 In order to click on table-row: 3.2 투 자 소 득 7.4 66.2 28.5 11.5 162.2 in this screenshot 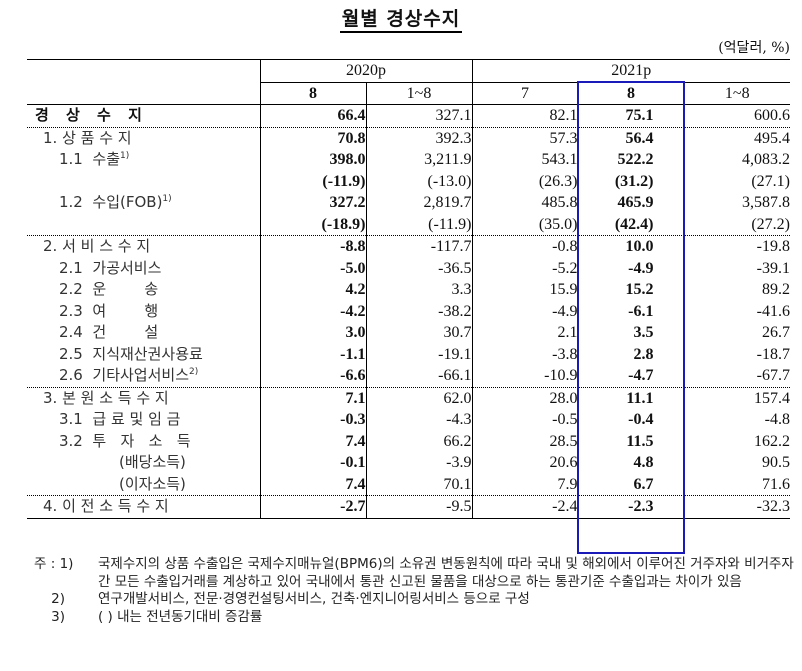, I will do `click(408, 441)`.